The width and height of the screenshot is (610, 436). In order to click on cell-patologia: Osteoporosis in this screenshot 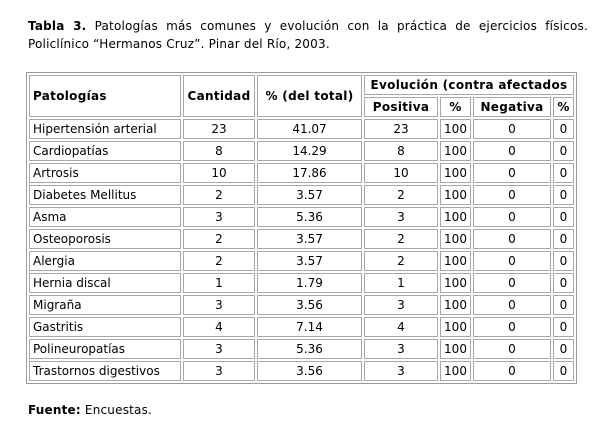, I will do `click(105, 239)`.